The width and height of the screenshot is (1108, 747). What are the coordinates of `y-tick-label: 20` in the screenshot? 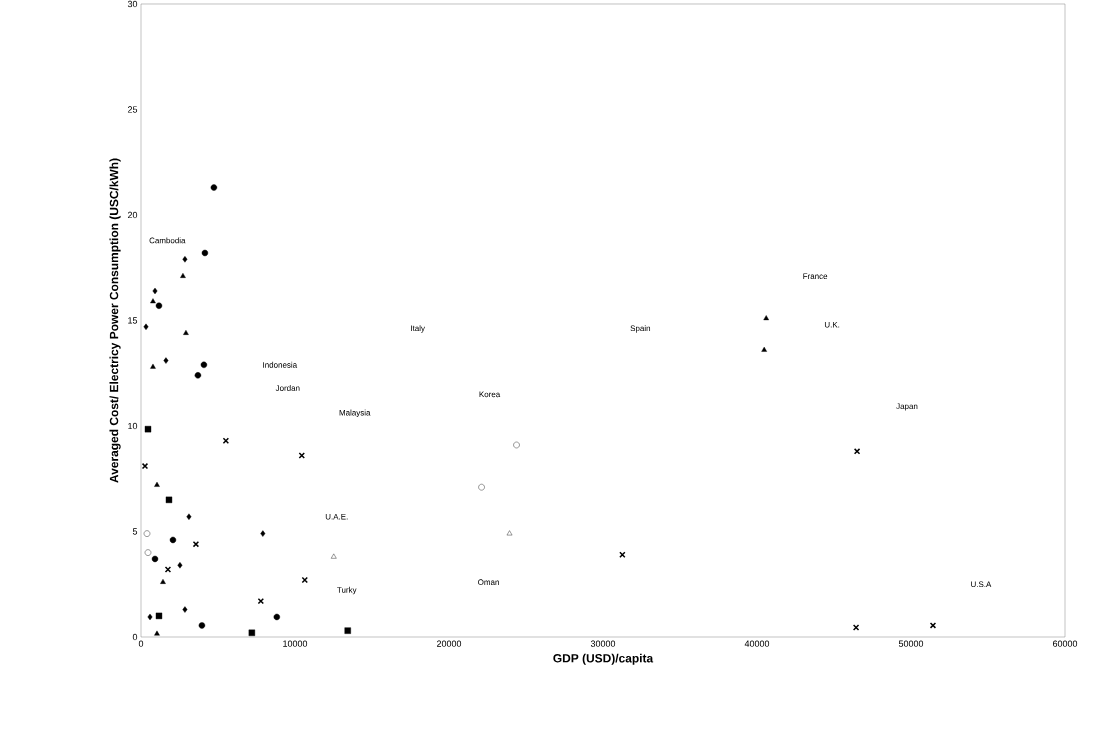 It's located at (132, 215).